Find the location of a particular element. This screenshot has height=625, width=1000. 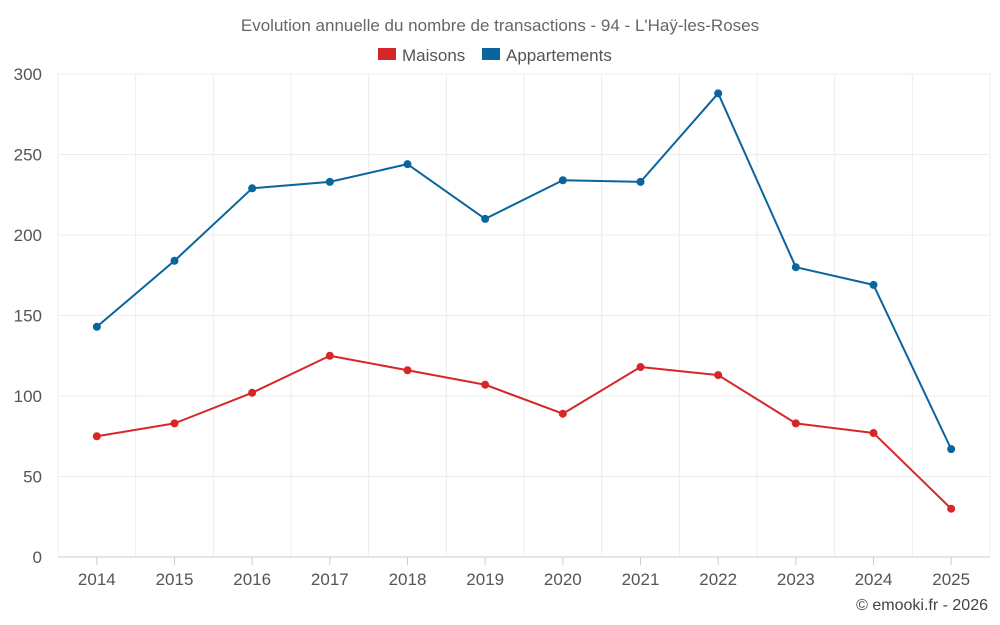

y-tick-label: 200 is located at coordinates (28, 235).